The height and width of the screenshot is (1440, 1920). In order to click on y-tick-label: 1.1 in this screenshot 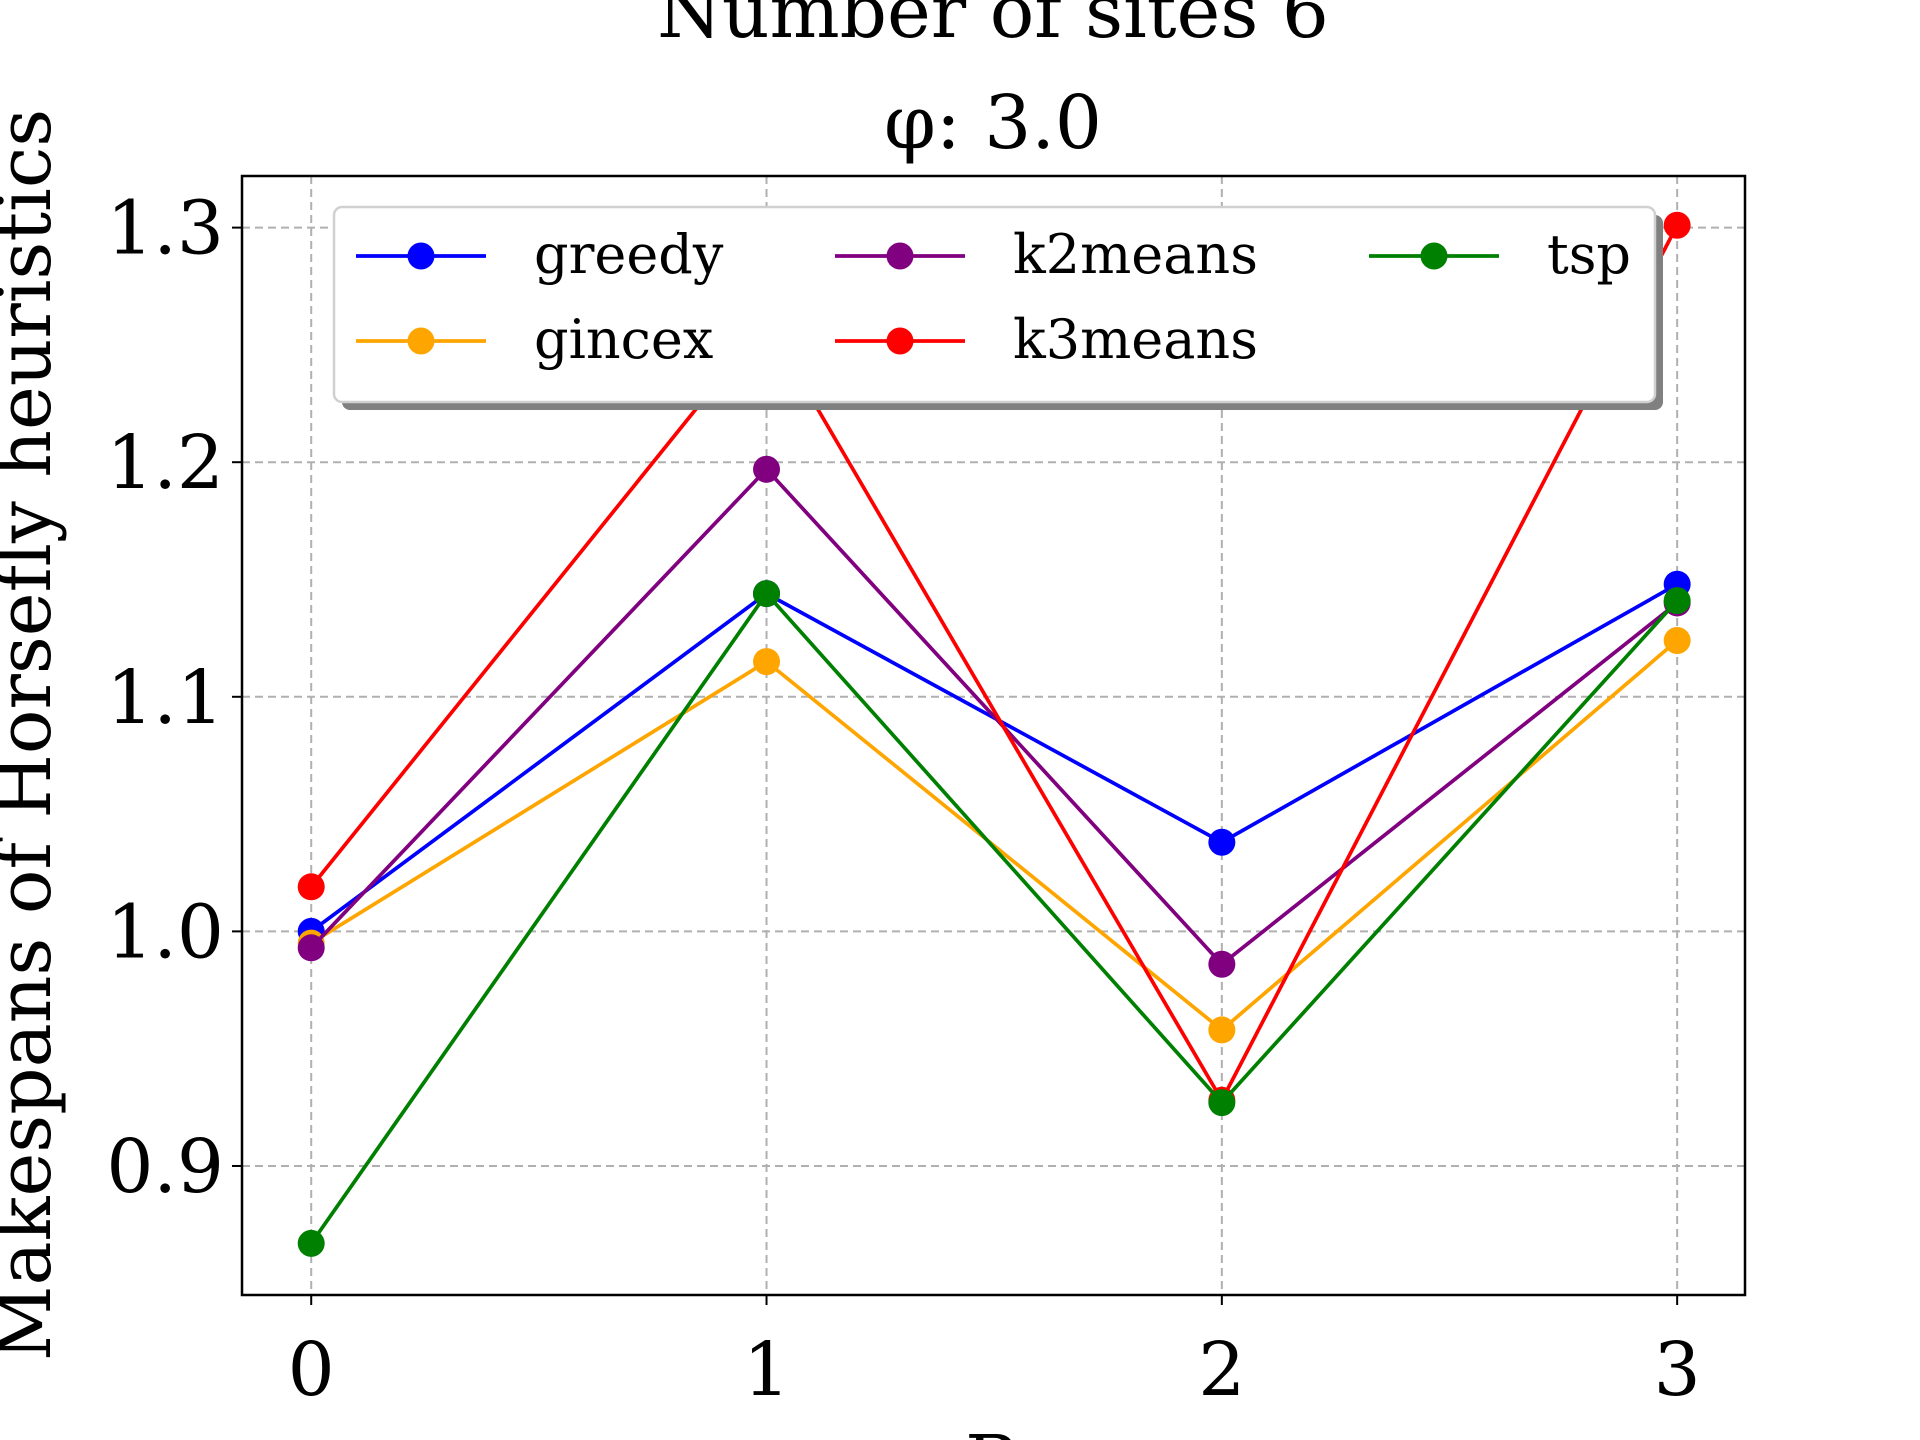, I will do `click(165, 698)`.